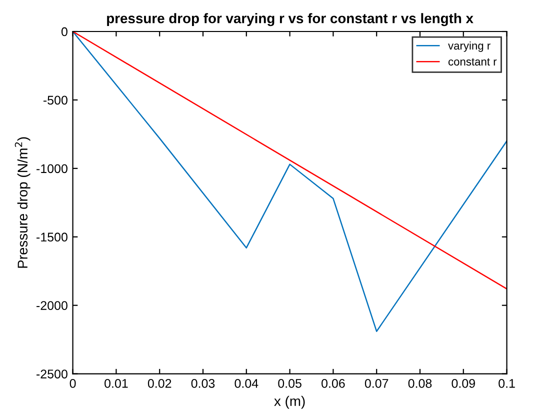  What do you see at coordinates (55, 100) in the screenshot?
I see `y-tick-label: -500` at bounding box center [55, 100].